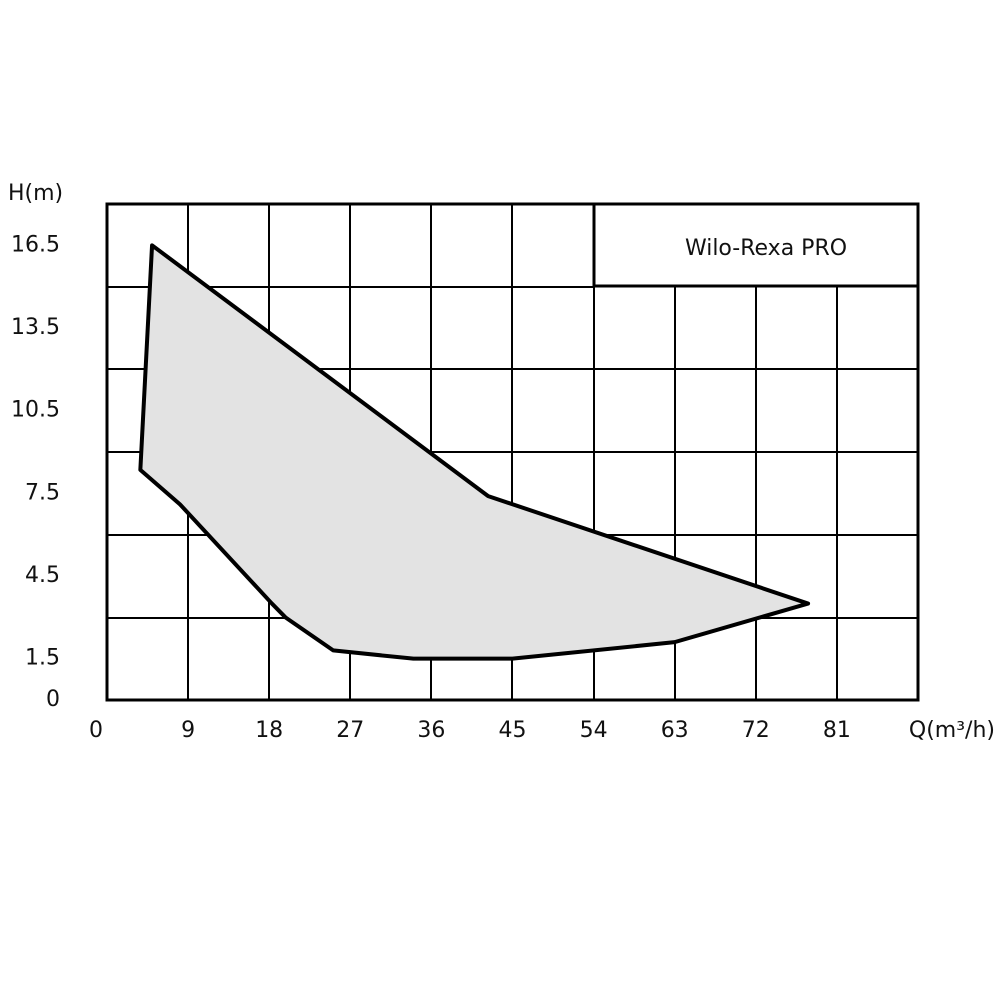  What do you see at coordinates (594, 730) in the screenshot?
I see `x-tick-label: 54` at bounding box center [594, 730].